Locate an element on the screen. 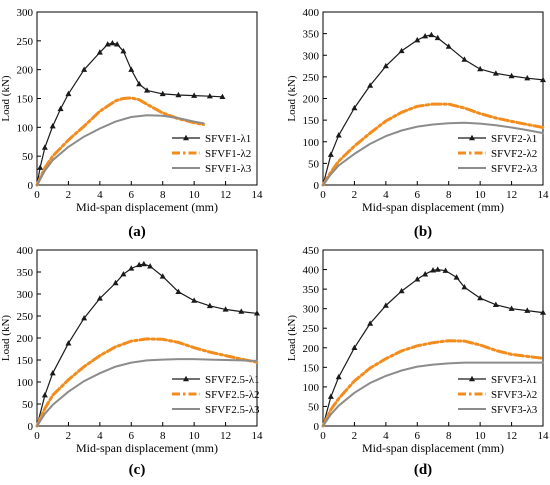 The image size is (550, 485). plot-frame is located at coordinates (433, 338).